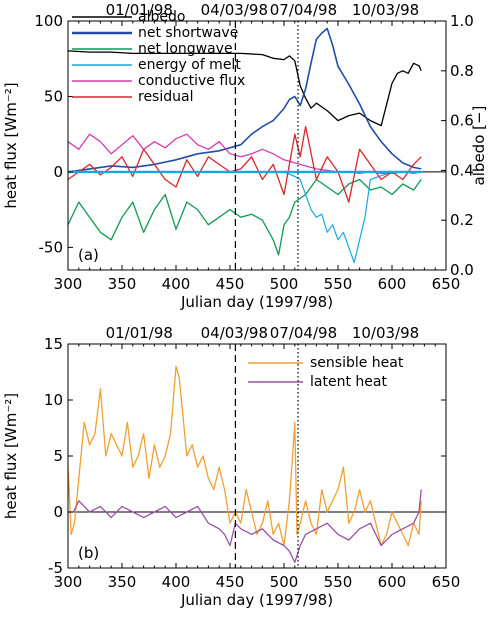 This screenshot has width=498, height=619. What do you see at coordinates (58, 456) in the screenshot?
I see `y-tick-label: 5` at bounding box center [58, 456].